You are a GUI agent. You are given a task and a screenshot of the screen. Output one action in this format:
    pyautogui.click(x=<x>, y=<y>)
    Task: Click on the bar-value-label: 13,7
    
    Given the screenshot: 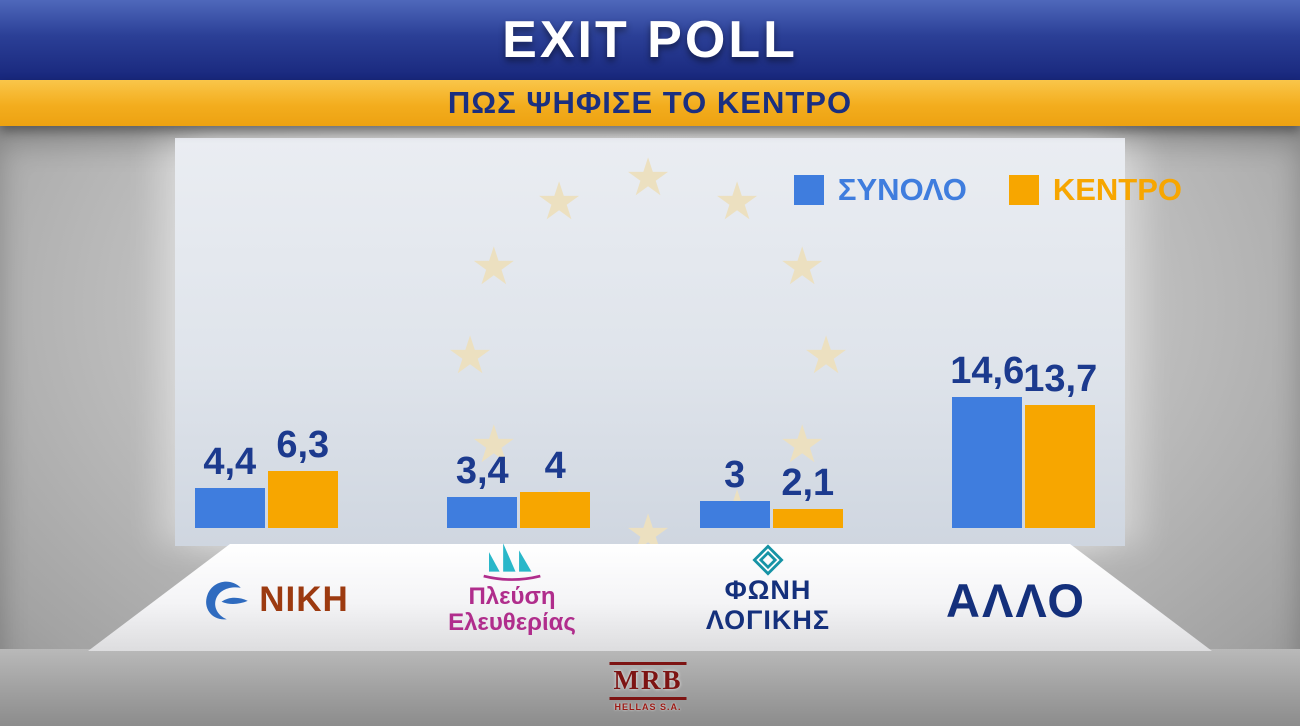 What is the action you would take?
    pyautogui.click(x=1060, y=378)
    